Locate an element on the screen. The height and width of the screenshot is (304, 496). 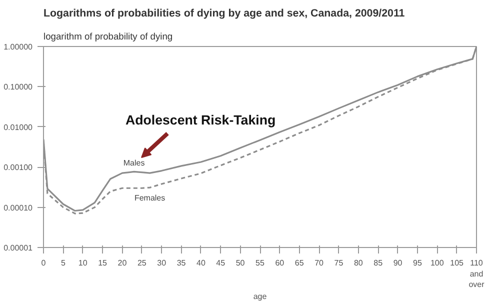
x-tick-label: 75 is located at coordinates (339, 263).